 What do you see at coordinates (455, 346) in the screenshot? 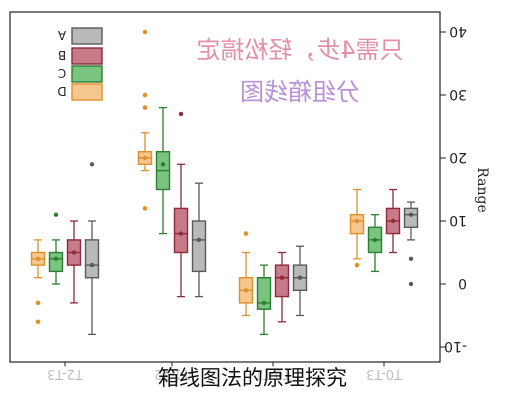
I see `y-tick-label: -10` at bounding box center [455, 346].